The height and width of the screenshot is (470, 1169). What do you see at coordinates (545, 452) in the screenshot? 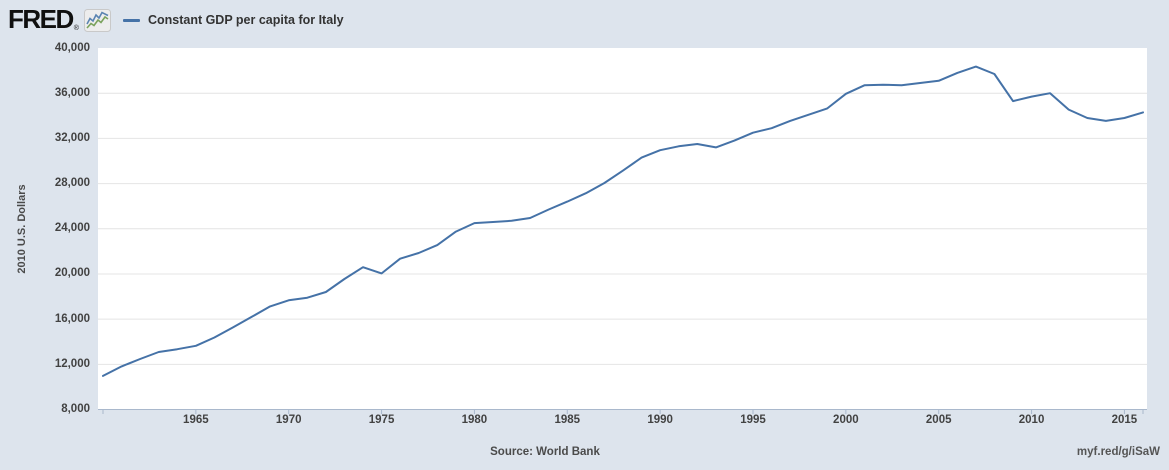
I see `source-text: Source: World Bank` at bounding box center [545, 452].